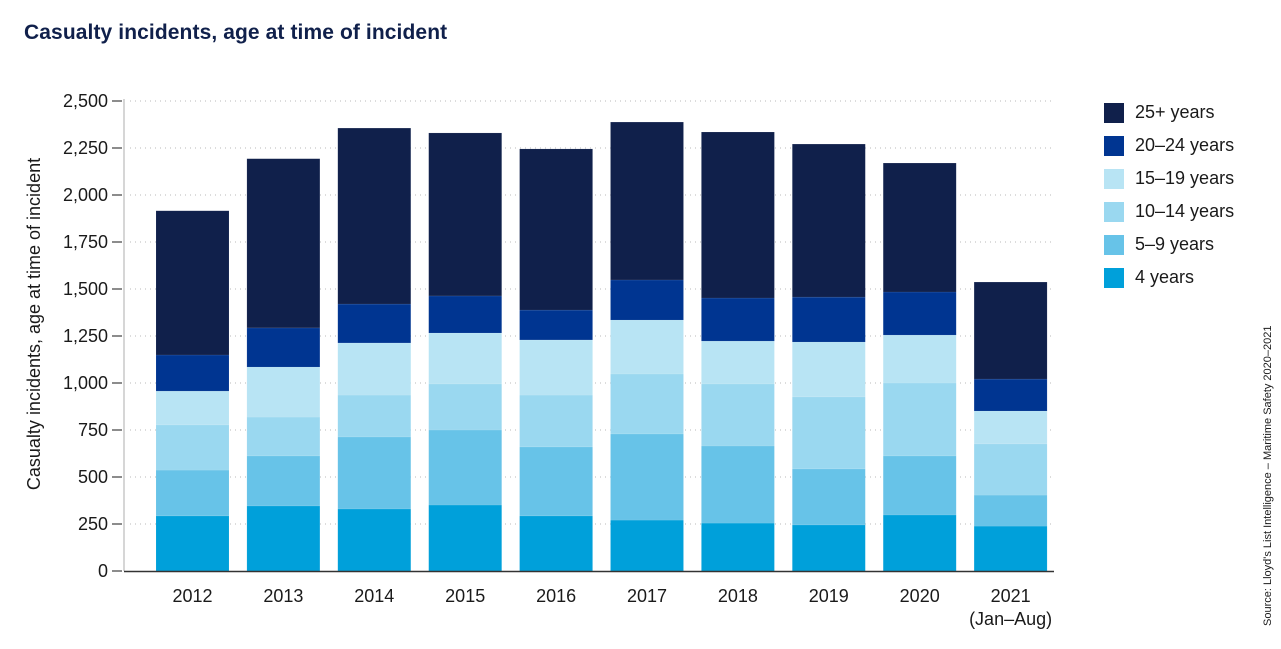 The image size is (1281, 649). Describe the element at coordinates (374, 596) in the screenshot. I see `x-tick-label: 2014` at that location.